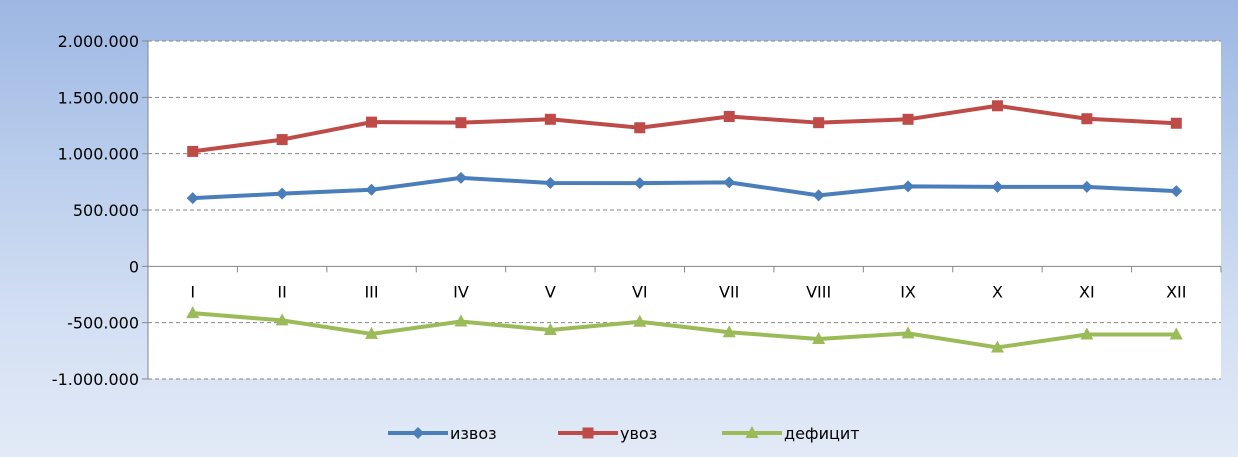  What do you see at coordinates (281, 291) in the screenshot?
I see `x-tick-label: II` at bounding box center [281, 291].